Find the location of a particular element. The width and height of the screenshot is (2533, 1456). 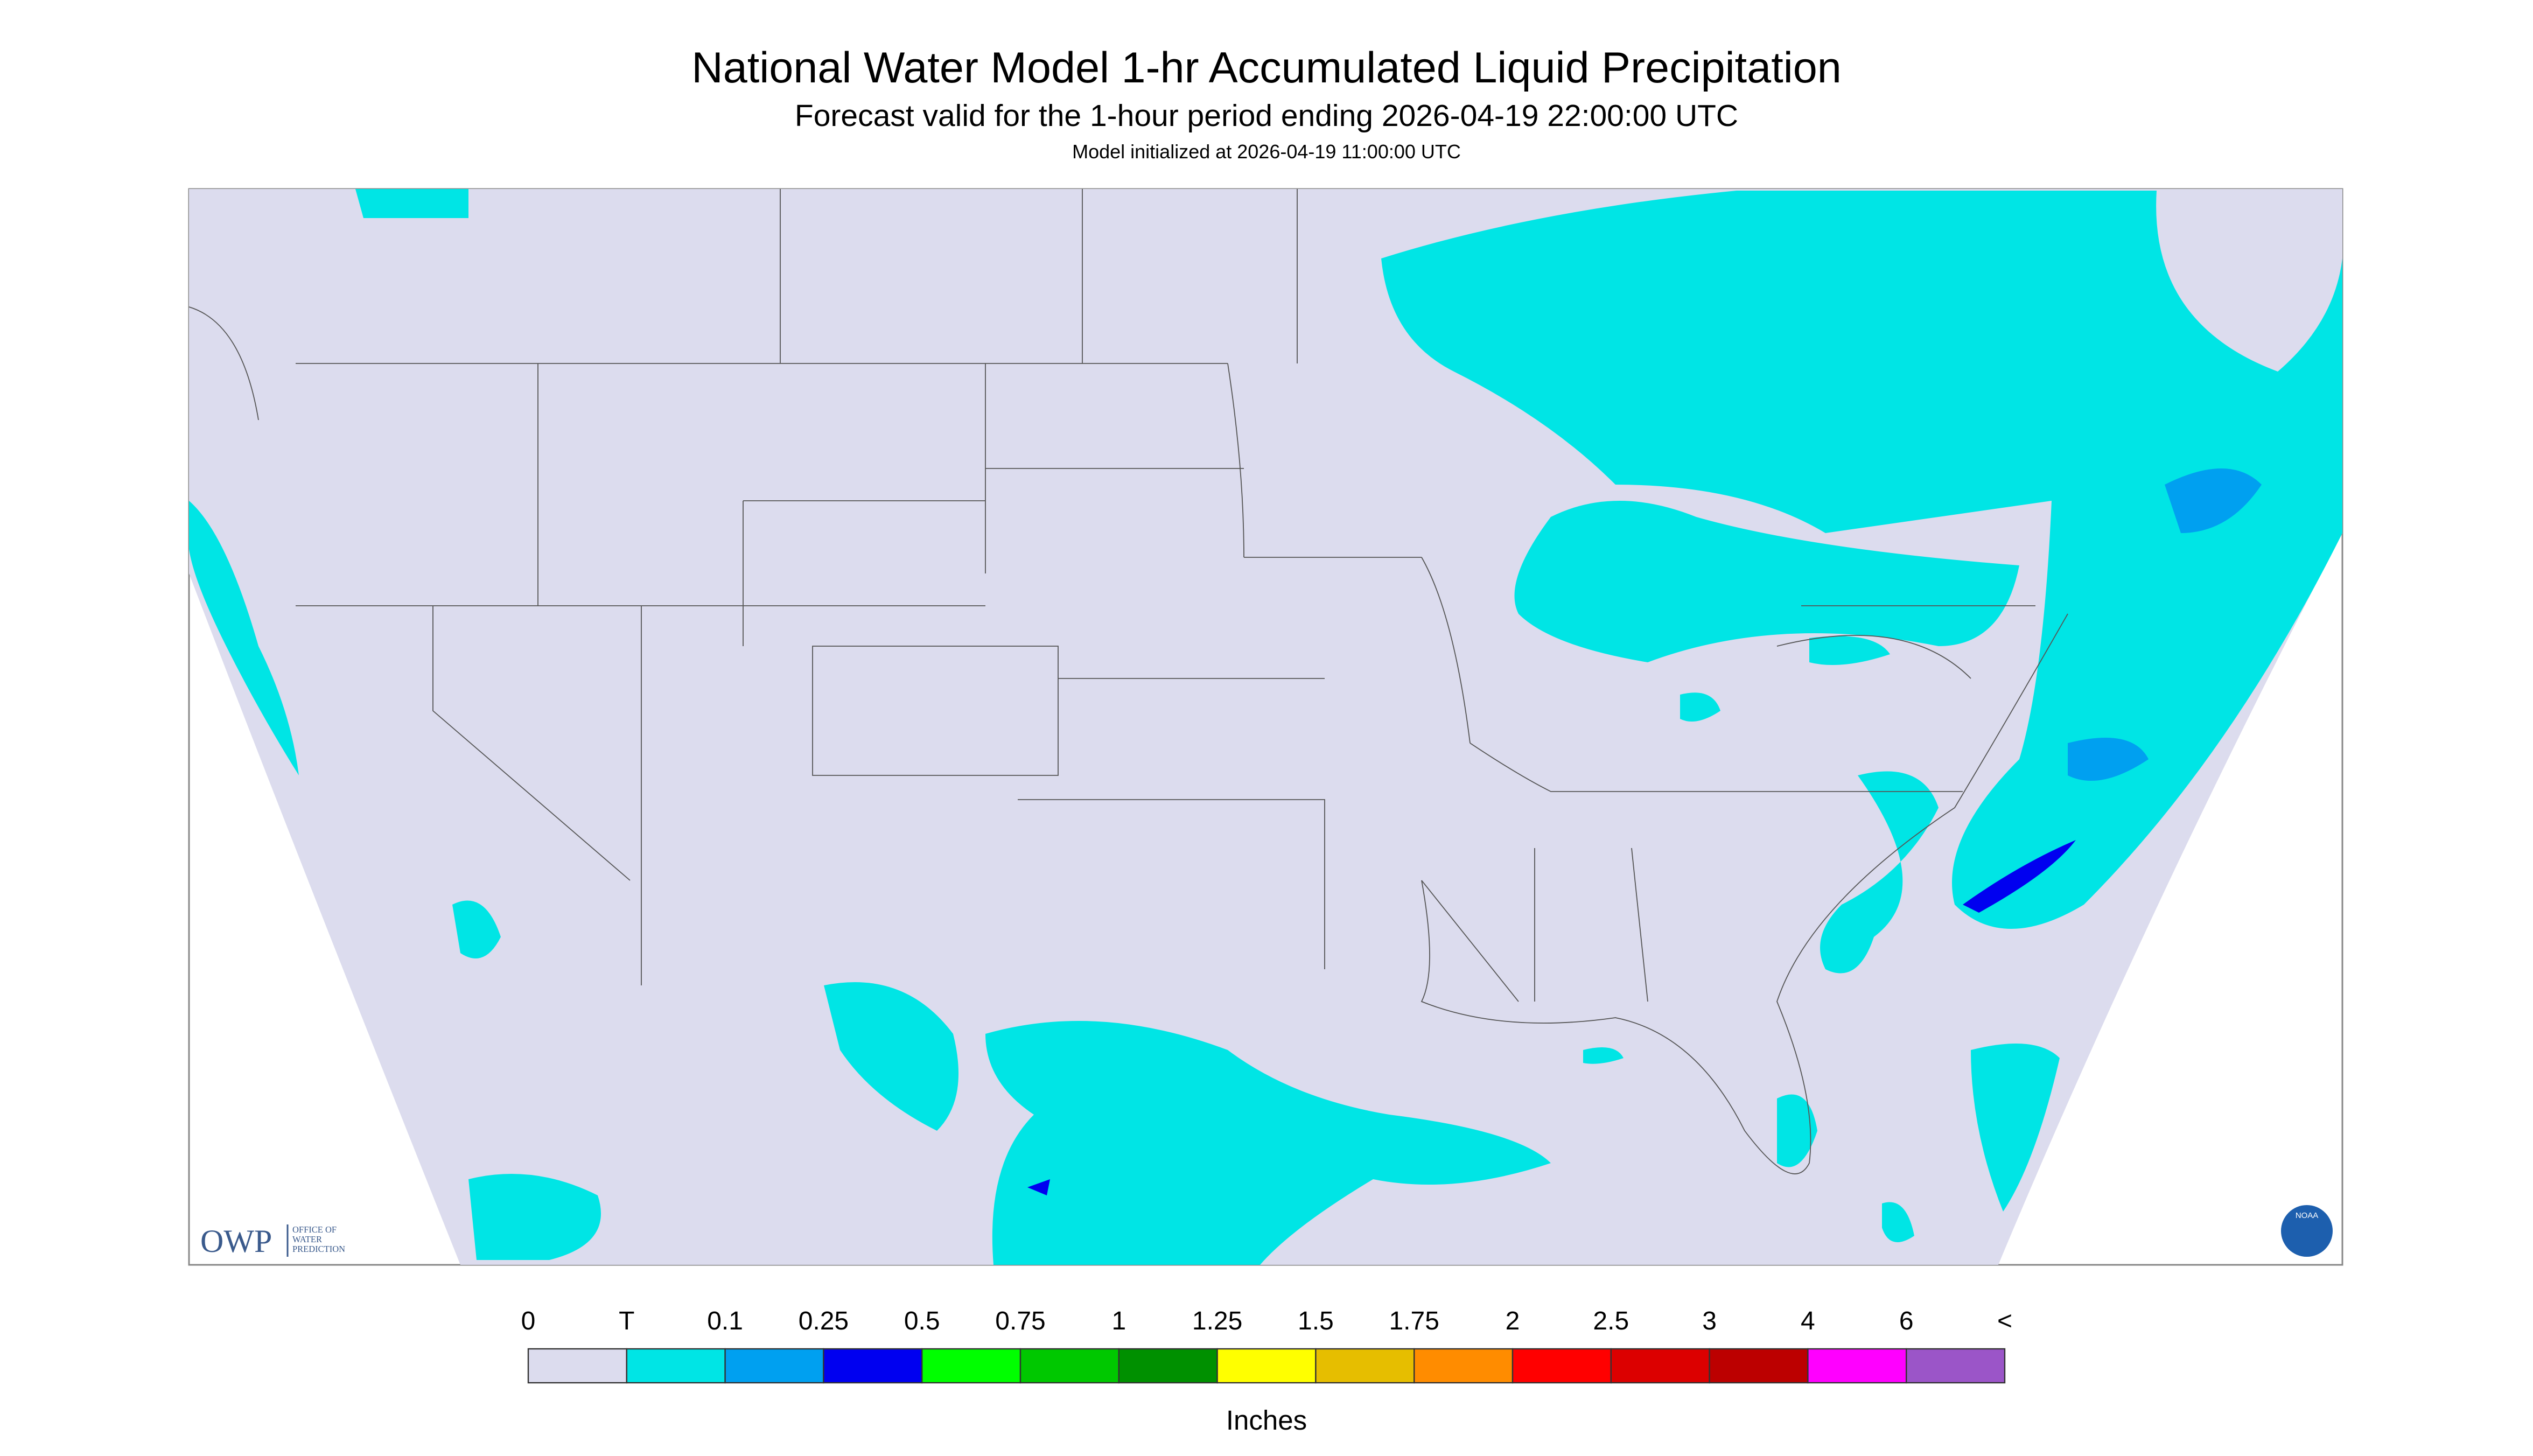

legend-label: 6 is located at coordinates (1907, 1321).